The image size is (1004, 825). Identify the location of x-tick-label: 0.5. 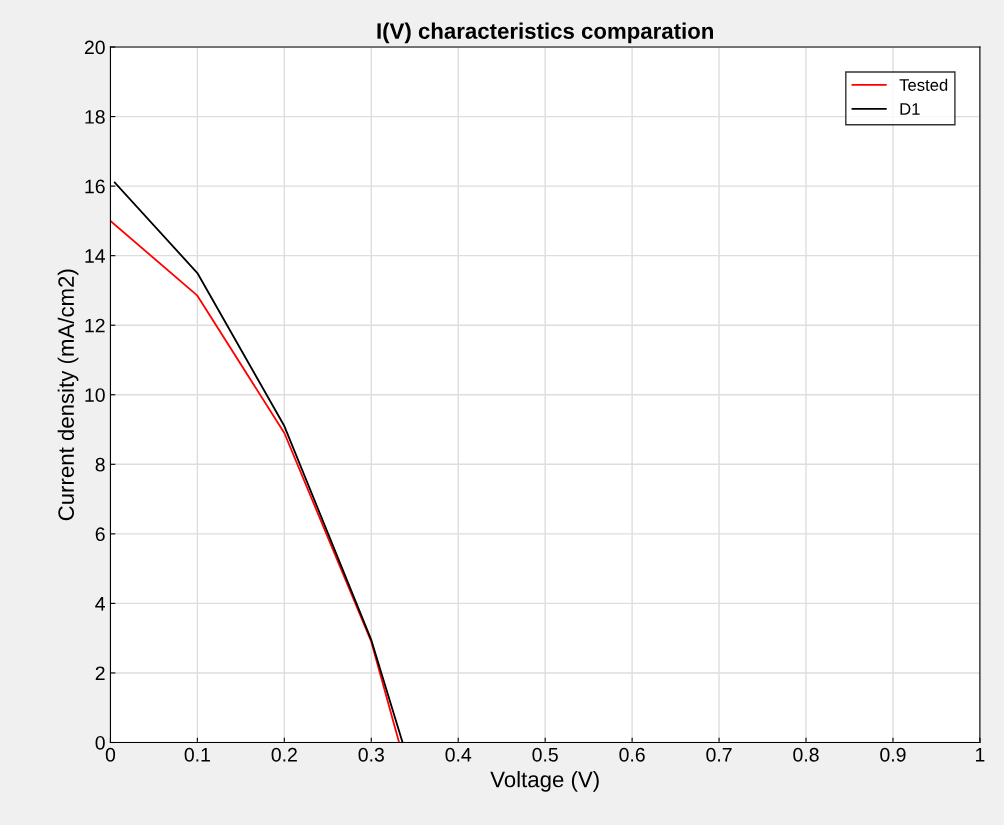
(545, 754).